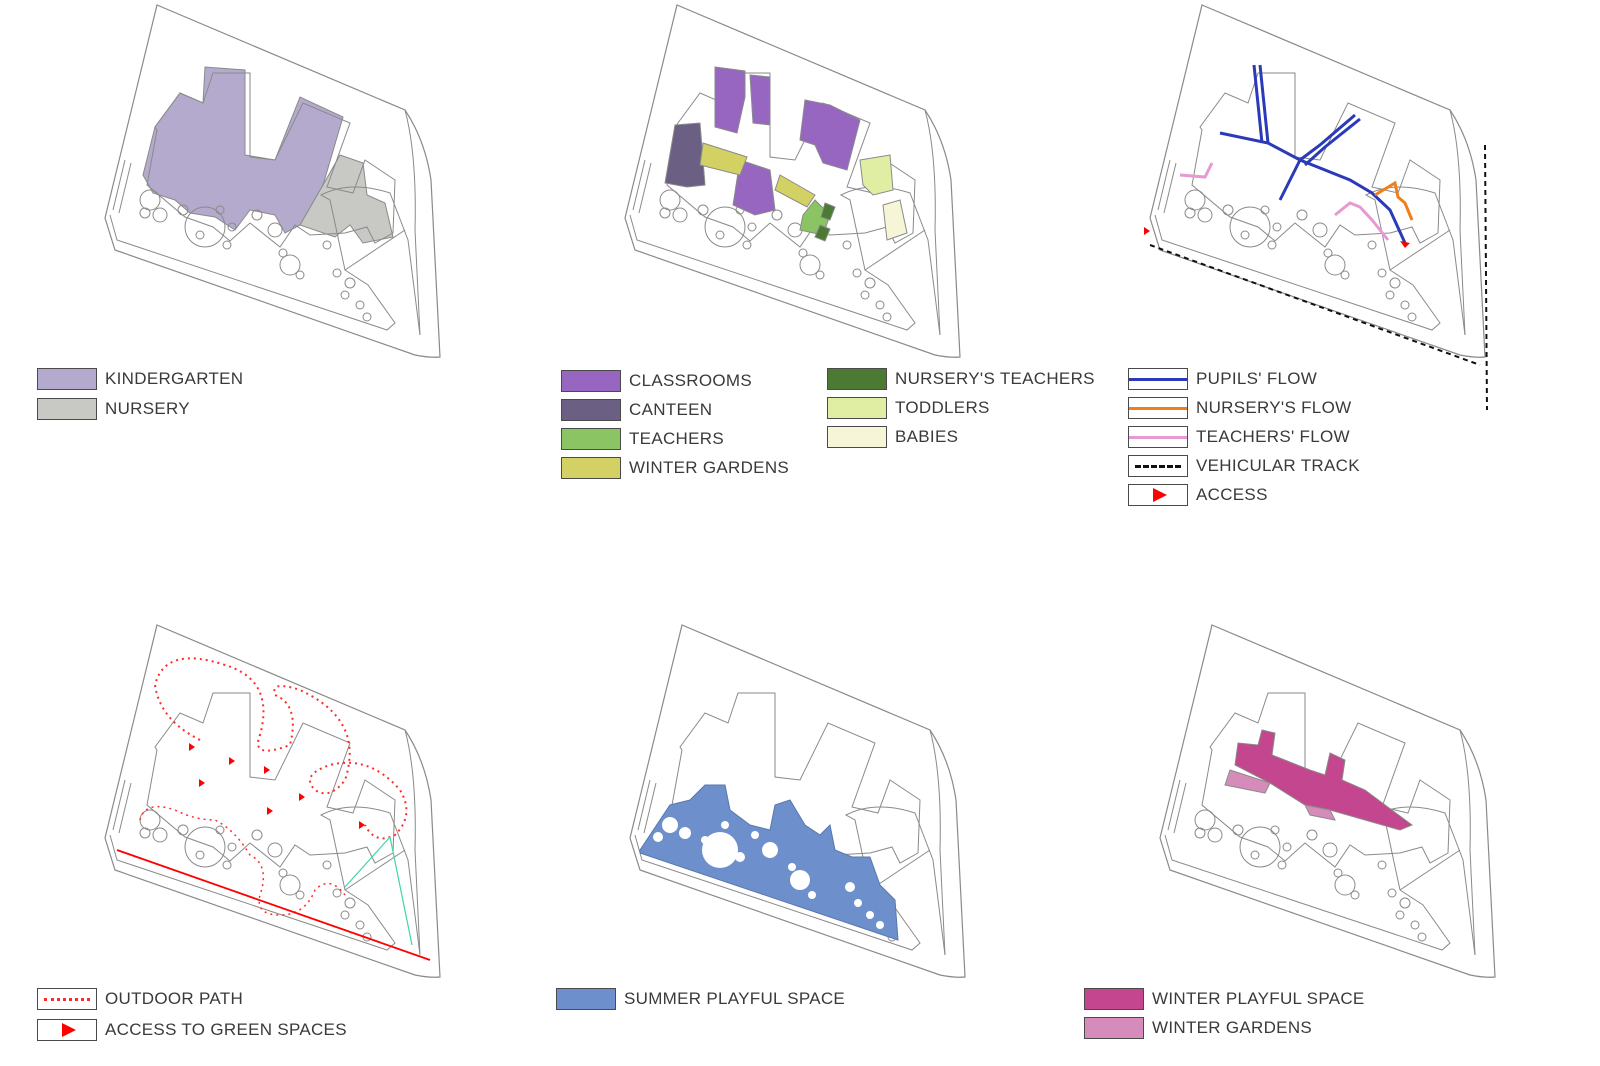  Describe the element at coordinates (1258, 998) in the screenshot. I see `legend-label: WINTER PLAYFUL SPACE` at that location.